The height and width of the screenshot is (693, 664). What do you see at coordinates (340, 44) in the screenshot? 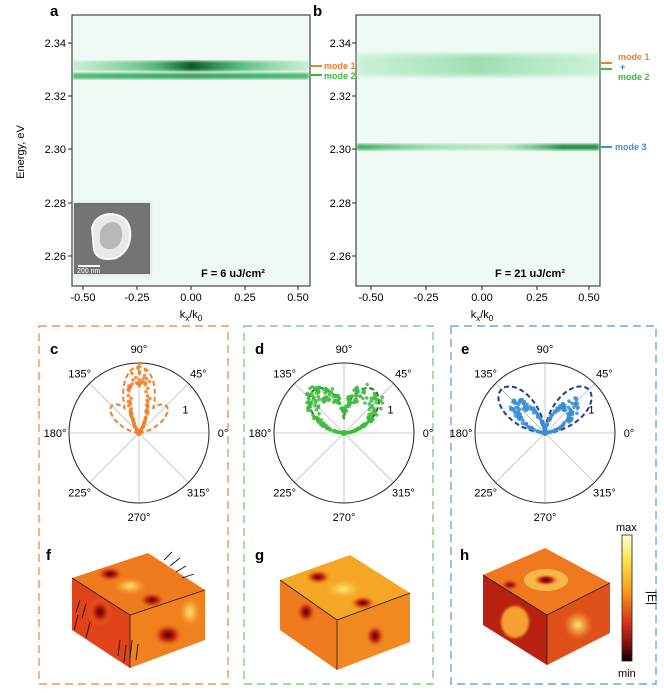
I see `ytick-b-0: 2.34` at bounding box center [340, 44].